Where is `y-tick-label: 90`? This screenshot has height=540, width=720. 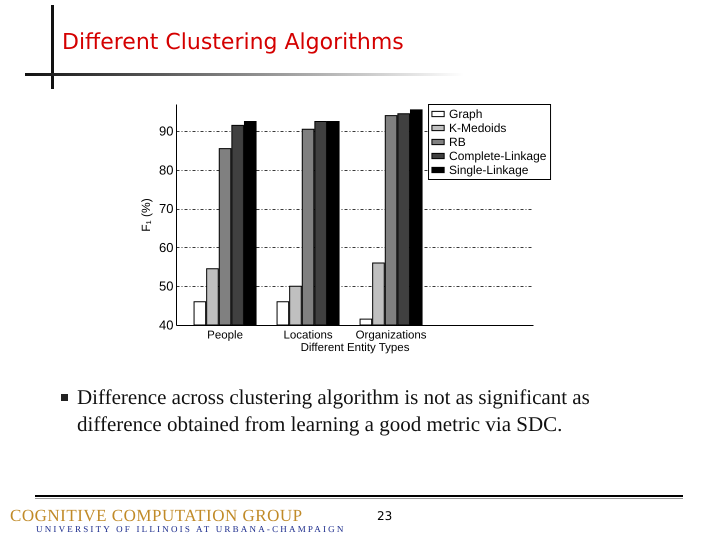
y-tick-label: 90 is located at coordinates (166, 131).